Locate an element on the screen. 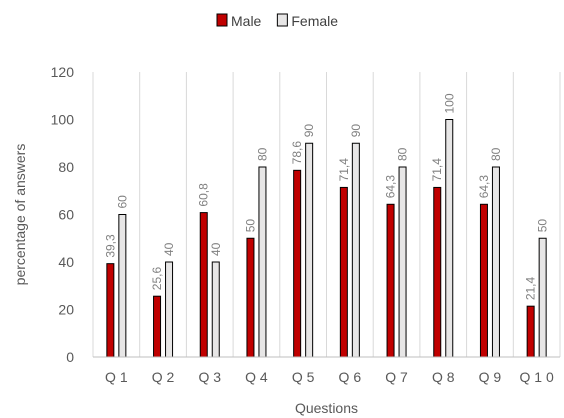 This screenshot has width=564, height=418. y-tick-label: 80 is located at coordinates (66, 167).